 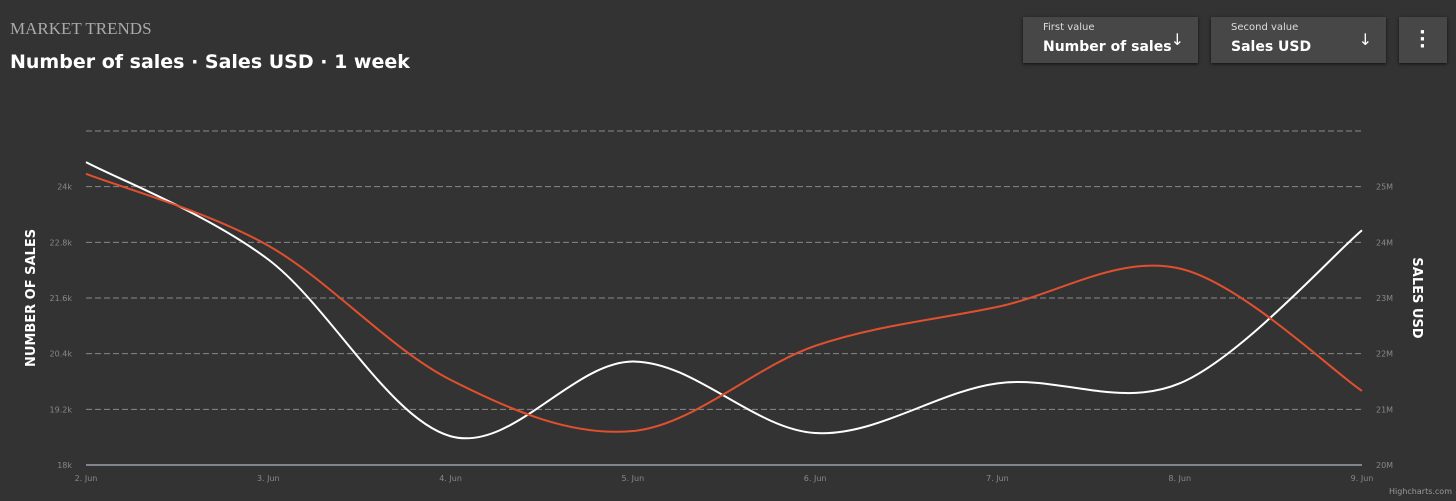 I want to click on x-tick-label: 9. Jun, so click(x=1362, y=478).